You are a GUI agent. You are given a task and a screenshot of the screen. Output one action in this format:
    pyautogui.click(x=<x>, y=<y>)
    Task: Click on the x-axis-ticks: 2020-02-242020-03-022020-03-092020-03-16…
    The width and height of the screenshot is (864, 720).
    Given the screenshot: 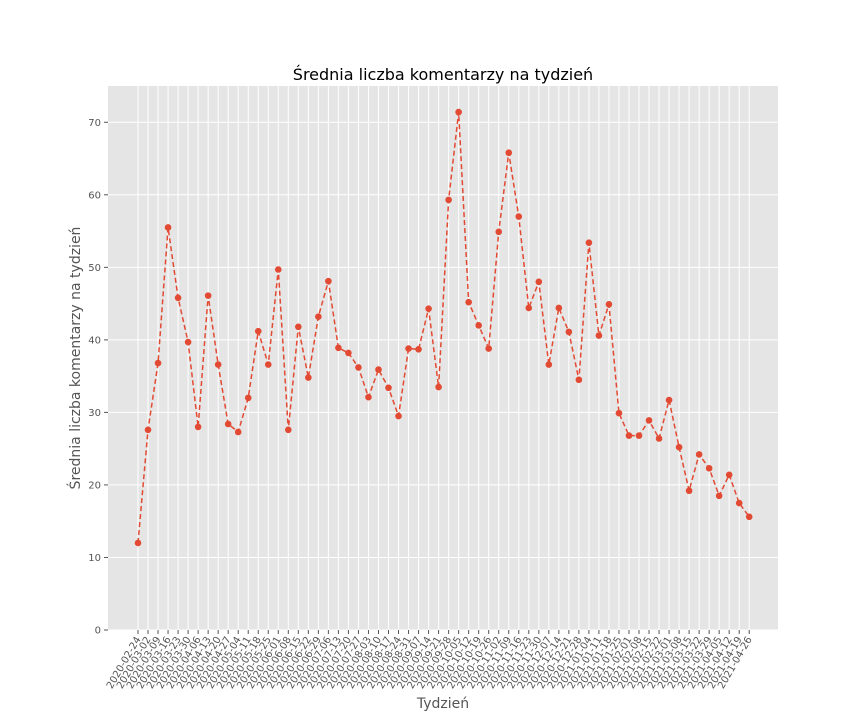 What is the action you would take?
    pyautogui.click(x=430, y=660)
    